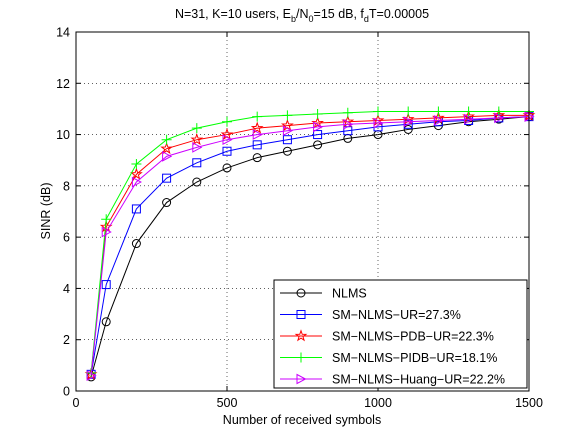 This screenshot has width=584, height=444. I want to click on title-sub-0: 0, so click(311, 19).